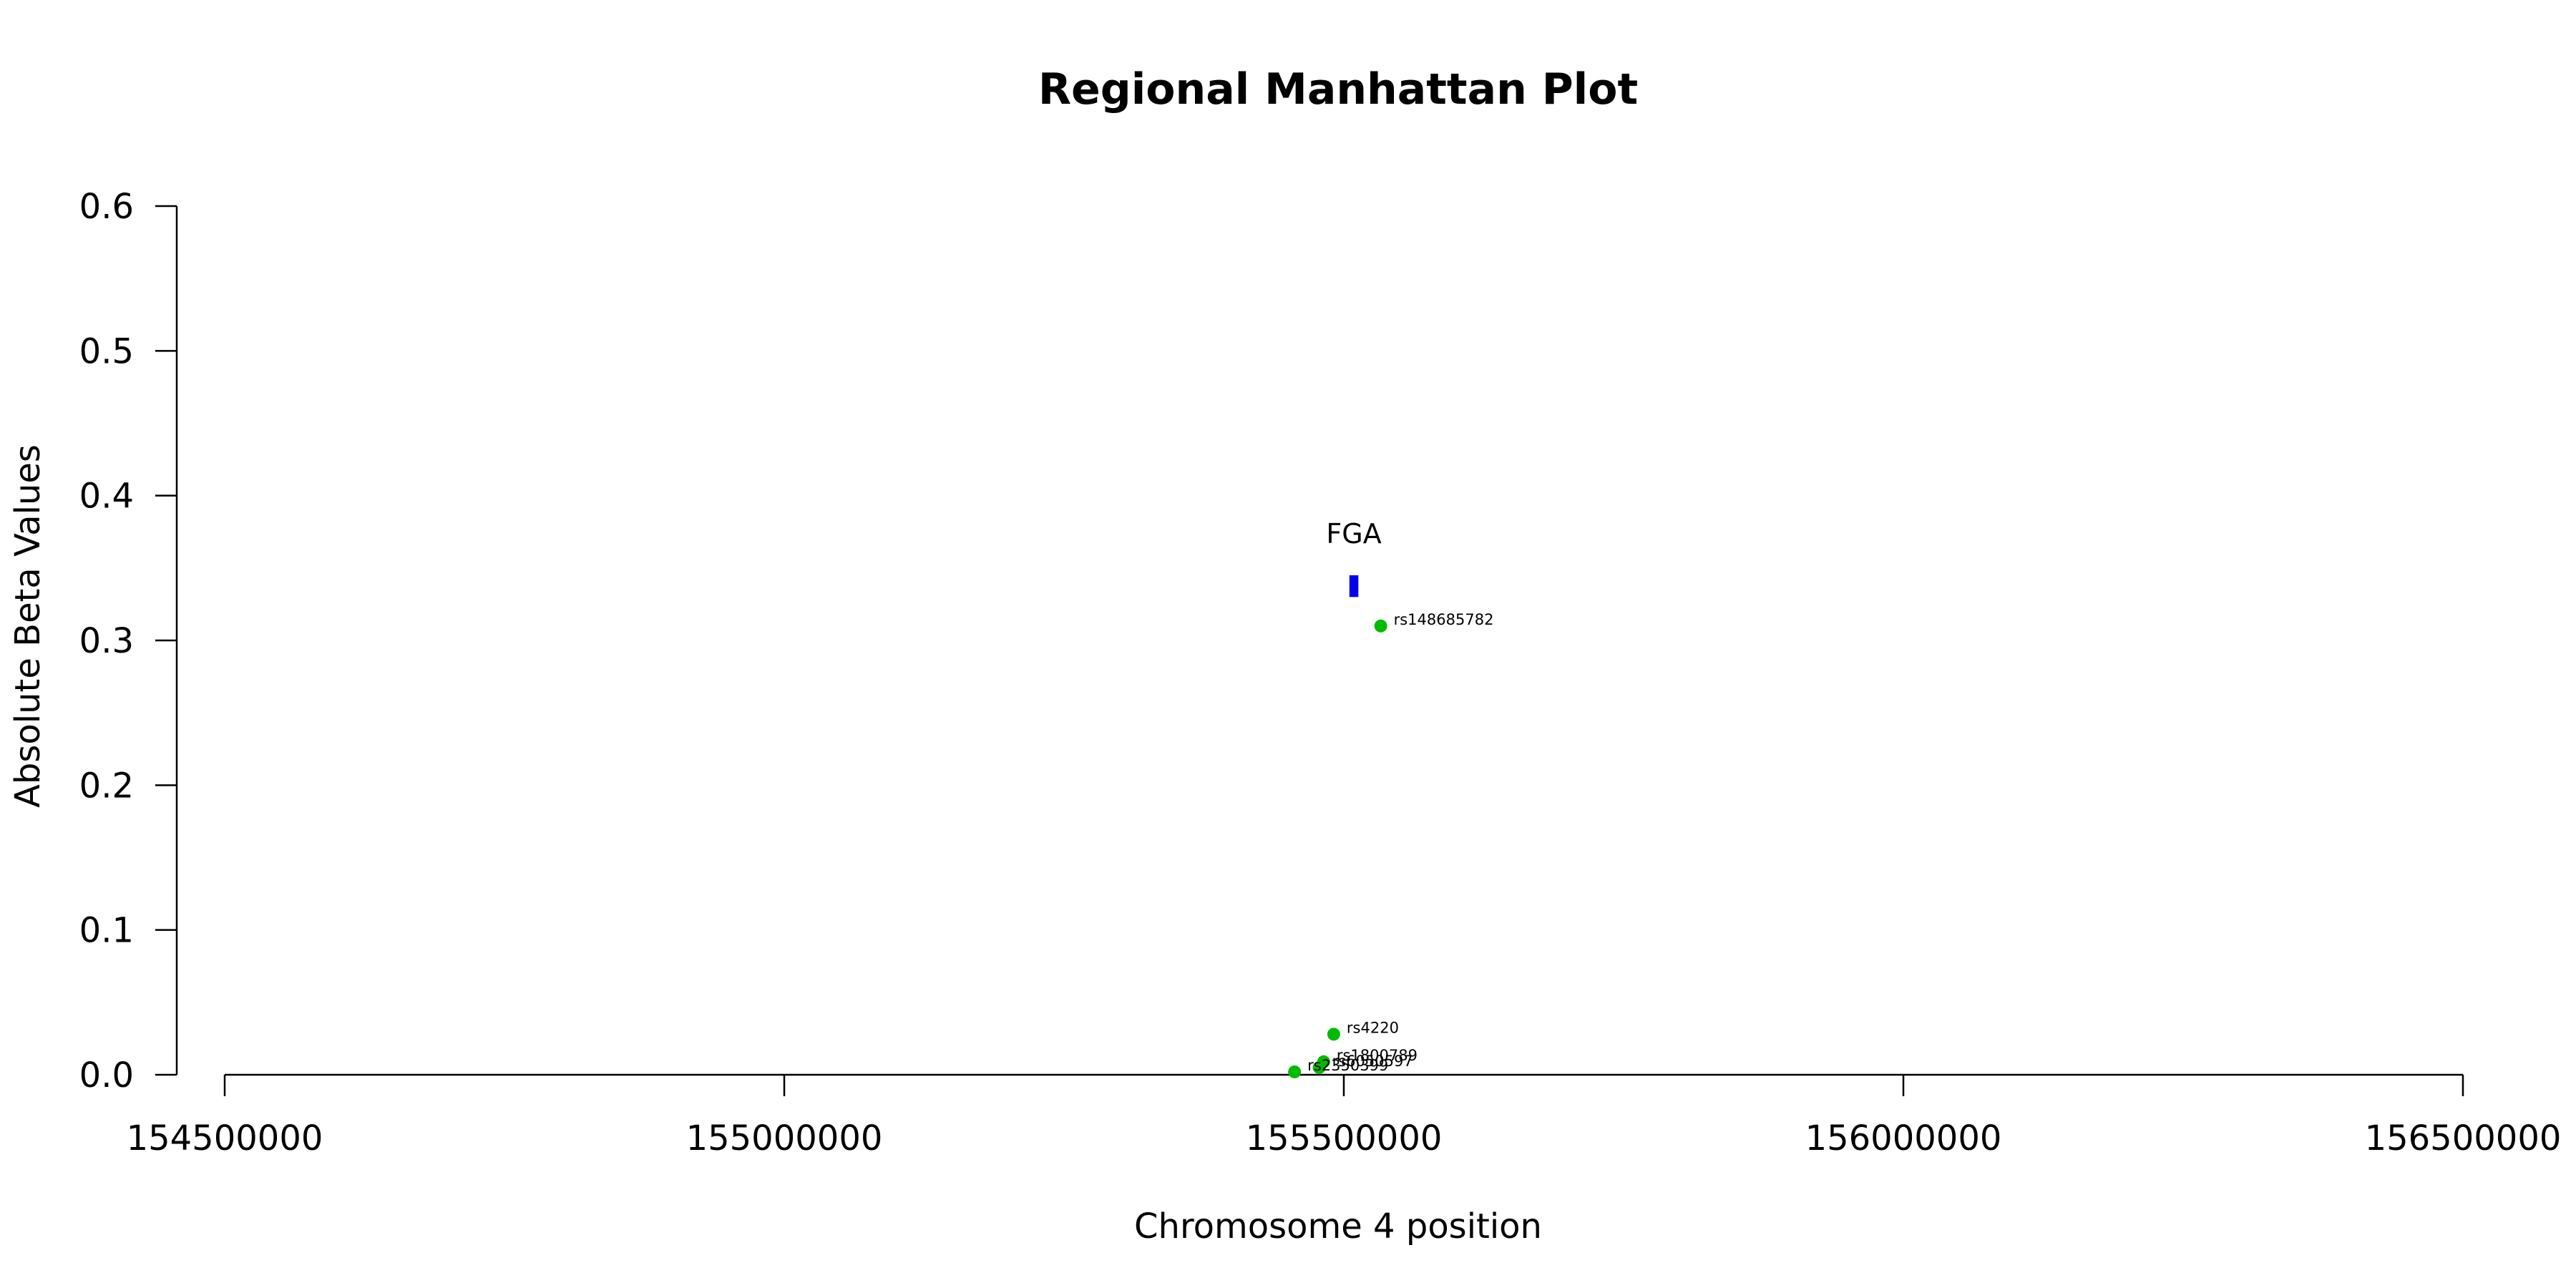  What do you see at coordinates (1347, 1065) in the screenshot?
I see `snp-label: rs2350399` at bounding box center [1347, 1065].